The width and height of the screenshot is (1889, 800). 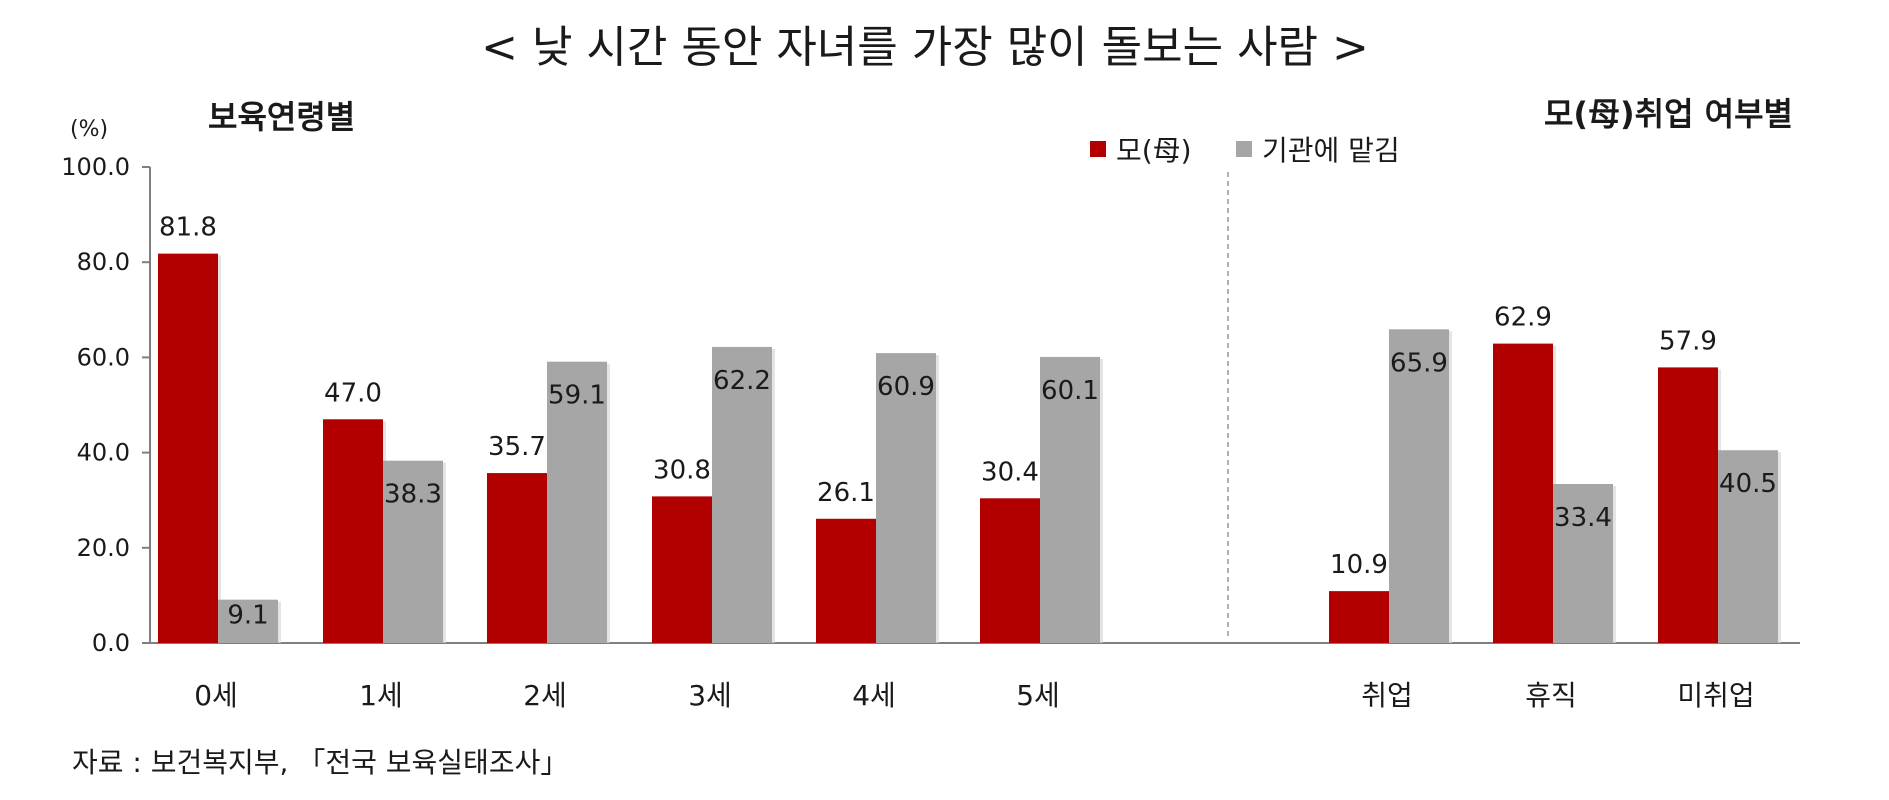 What do you see at coordinates (1715, 695) in the screenshot?
I see `category-label: 미취업` at bounding box center [1715, 695].